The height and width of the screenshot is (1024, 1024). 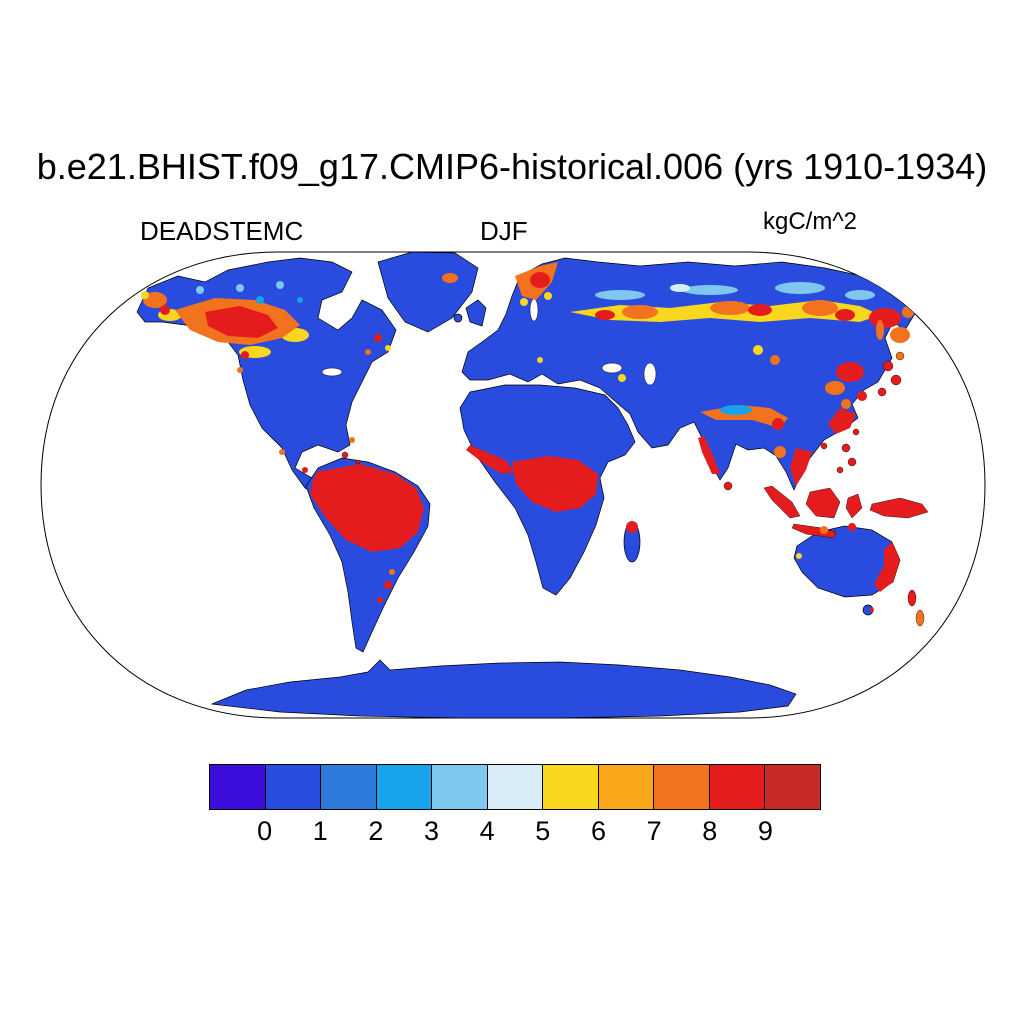 I want to click on baltic-sea, so click(x=534, y=310).